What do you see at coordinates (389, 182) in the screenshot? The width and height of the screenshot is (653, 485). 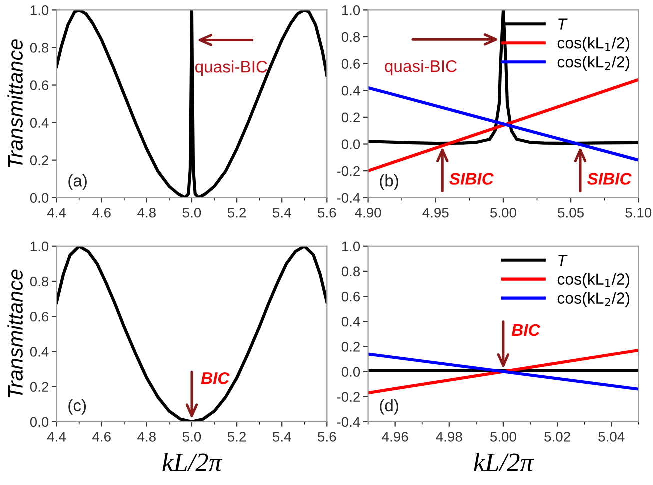 I see `annotation: (b)` at bounding box center [389, 182].